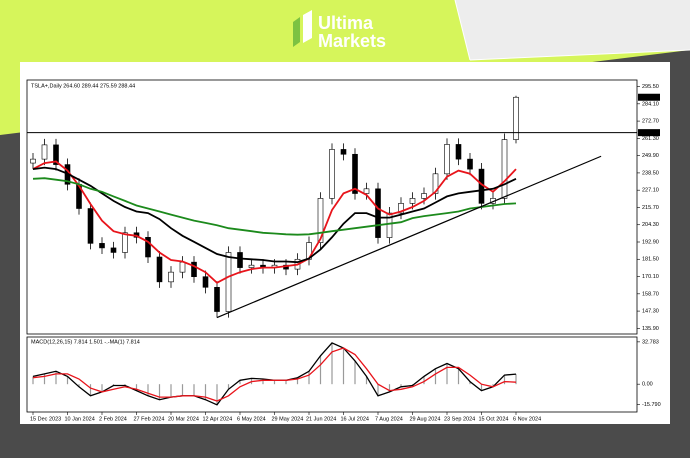  What do you see at coordinates (650, 277) in the screenshot?
I see `y-tick-label: 170.10` at bounding box center [650, 277].